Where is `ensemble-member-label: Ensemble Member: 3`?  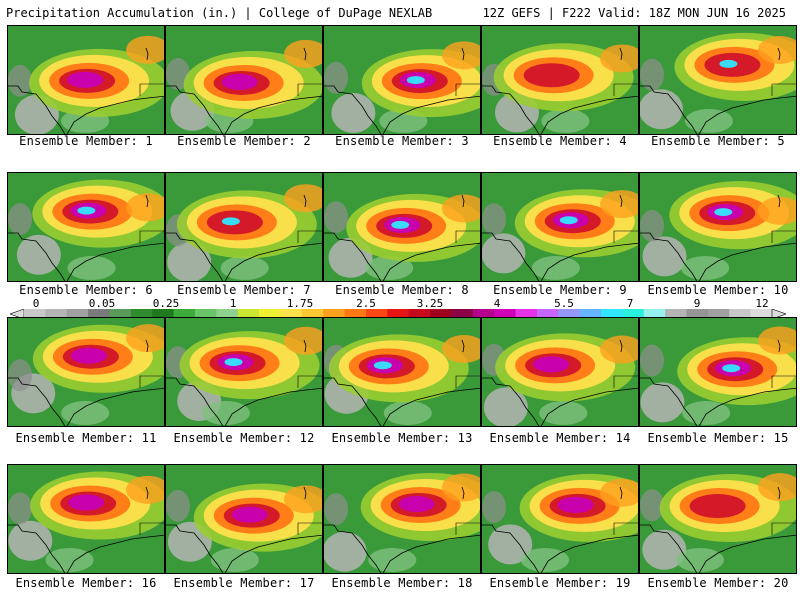 ensemble-member-label: Ensemble Member: 3 is located at coordinates (402, 141).